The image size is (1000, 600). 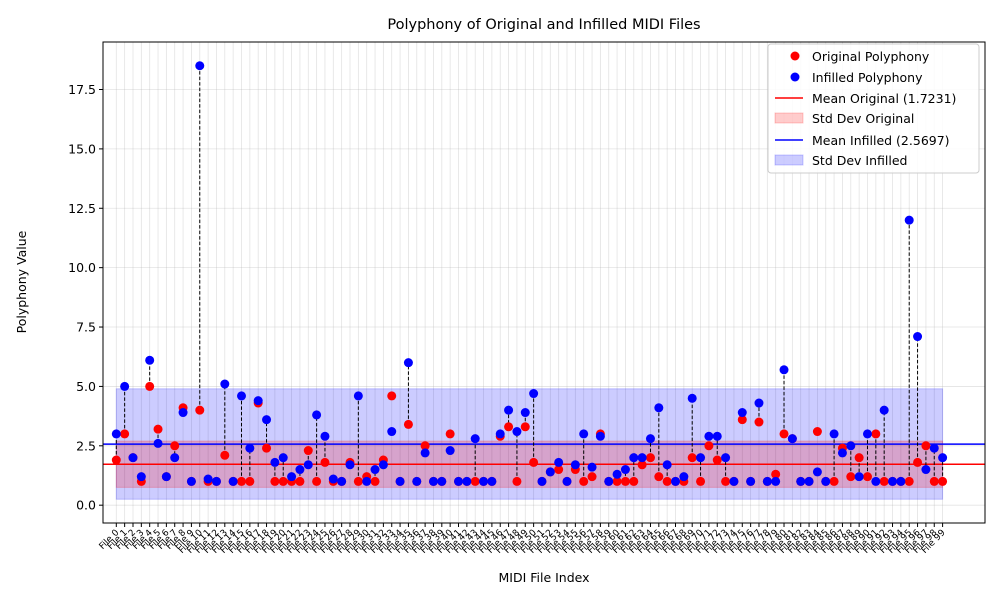 I want to click on legend-label-std-infilled: Std Dev Infilled, so click(x=859, y=160).